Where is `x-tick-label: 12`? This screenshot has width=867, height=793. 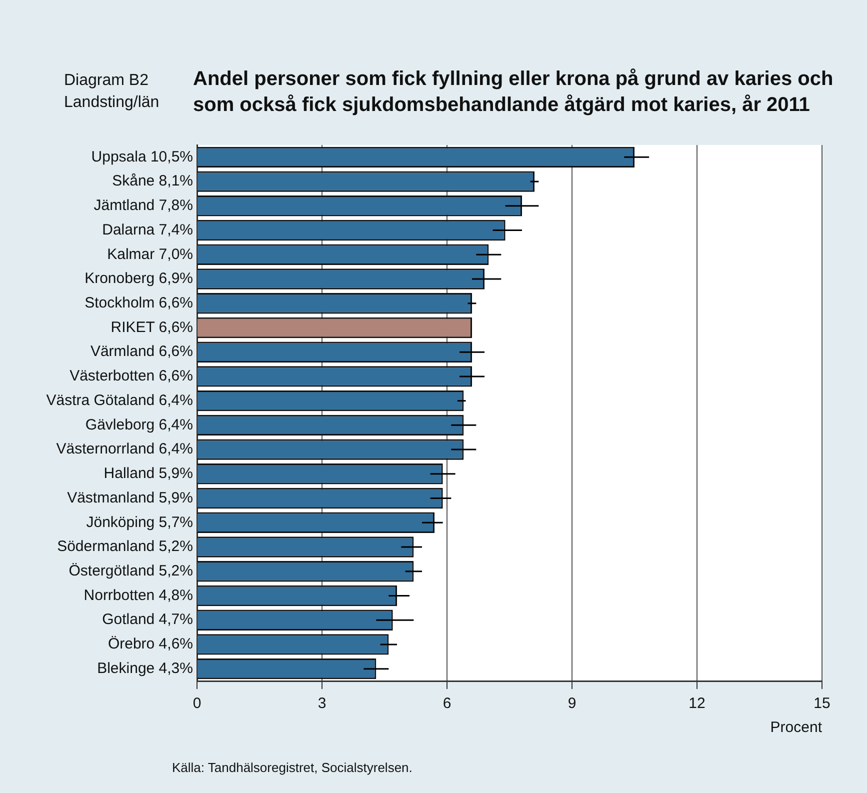 x-tick-label: 12 is located at coordinates (697, 703).